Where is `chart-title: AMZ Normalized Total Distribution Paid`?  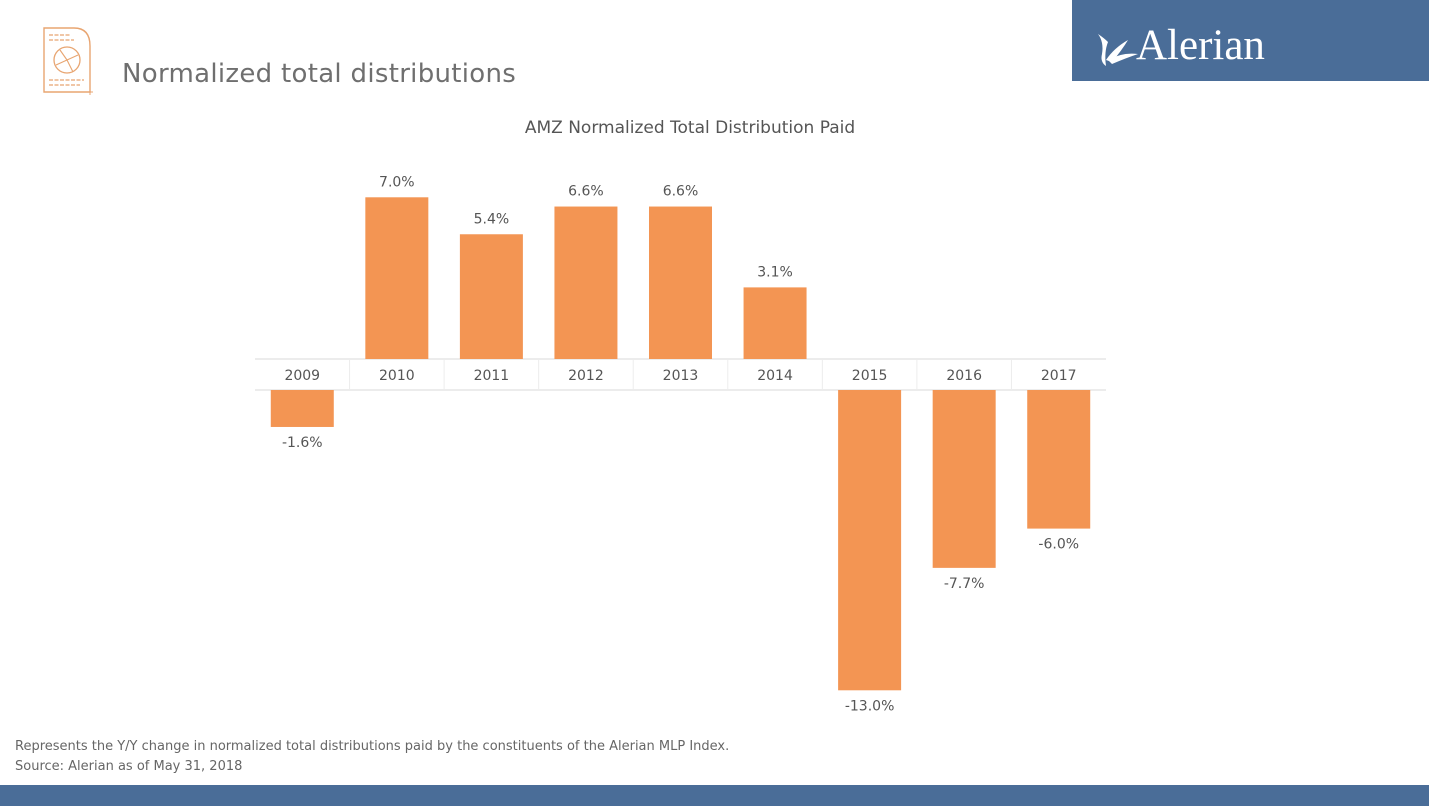
chart-title: AMZ Normalized Total Distribution Paid is located at coordinates (690, 128).